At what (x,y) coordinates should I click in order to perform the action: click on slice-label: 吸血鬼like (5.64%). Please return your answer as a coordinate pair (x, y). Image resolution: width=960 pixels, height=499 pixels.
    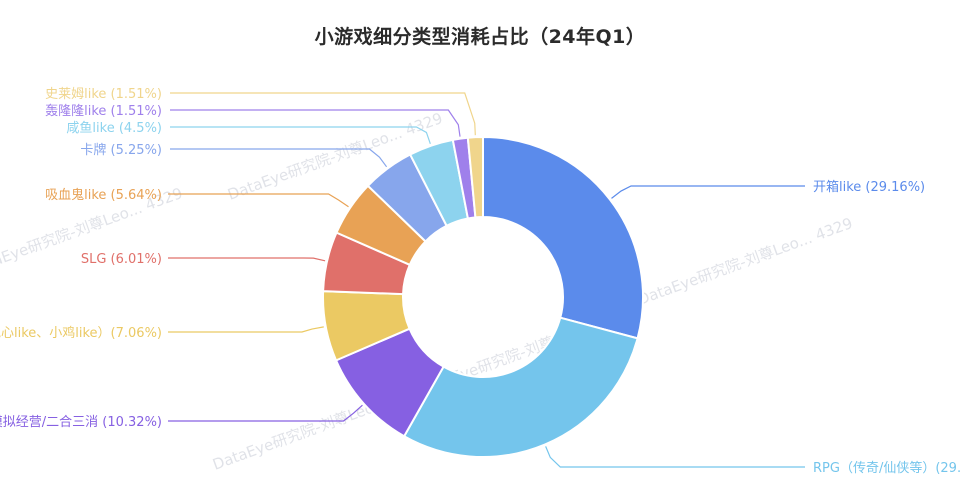
    Looking at the image, I should click on (103, 195).